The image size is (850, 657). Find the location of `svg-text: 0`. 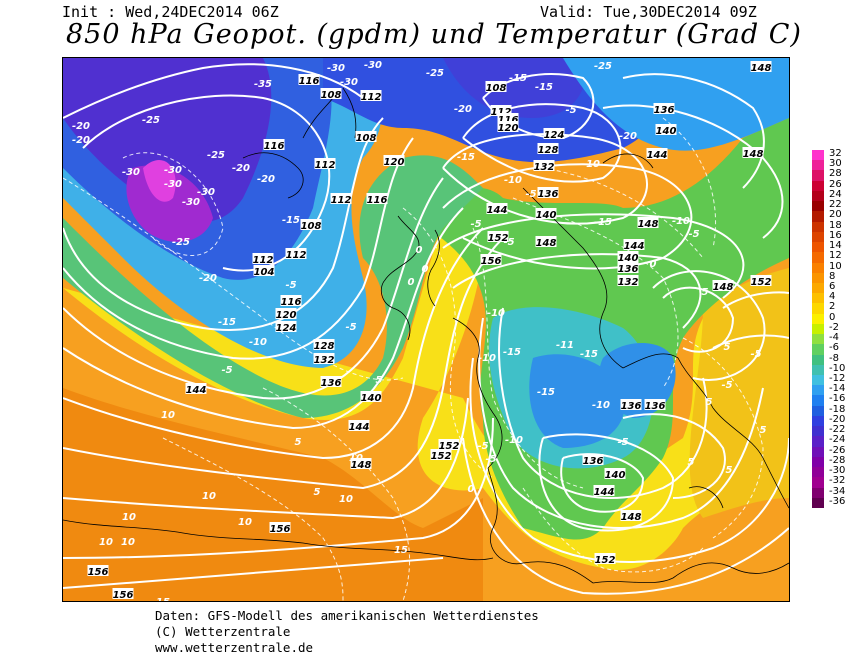

svg-text: 0 is located at coordinates (653, 264).